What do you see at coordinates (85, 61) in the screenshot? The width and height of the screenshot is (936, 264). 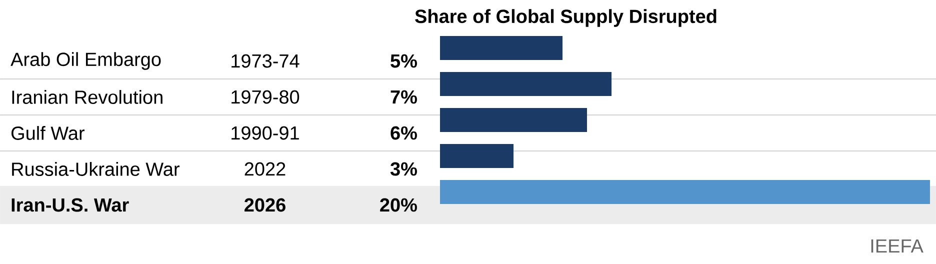 I see `y-tick-label: Arab Oil Embargo` at bounding box center [85, 61].